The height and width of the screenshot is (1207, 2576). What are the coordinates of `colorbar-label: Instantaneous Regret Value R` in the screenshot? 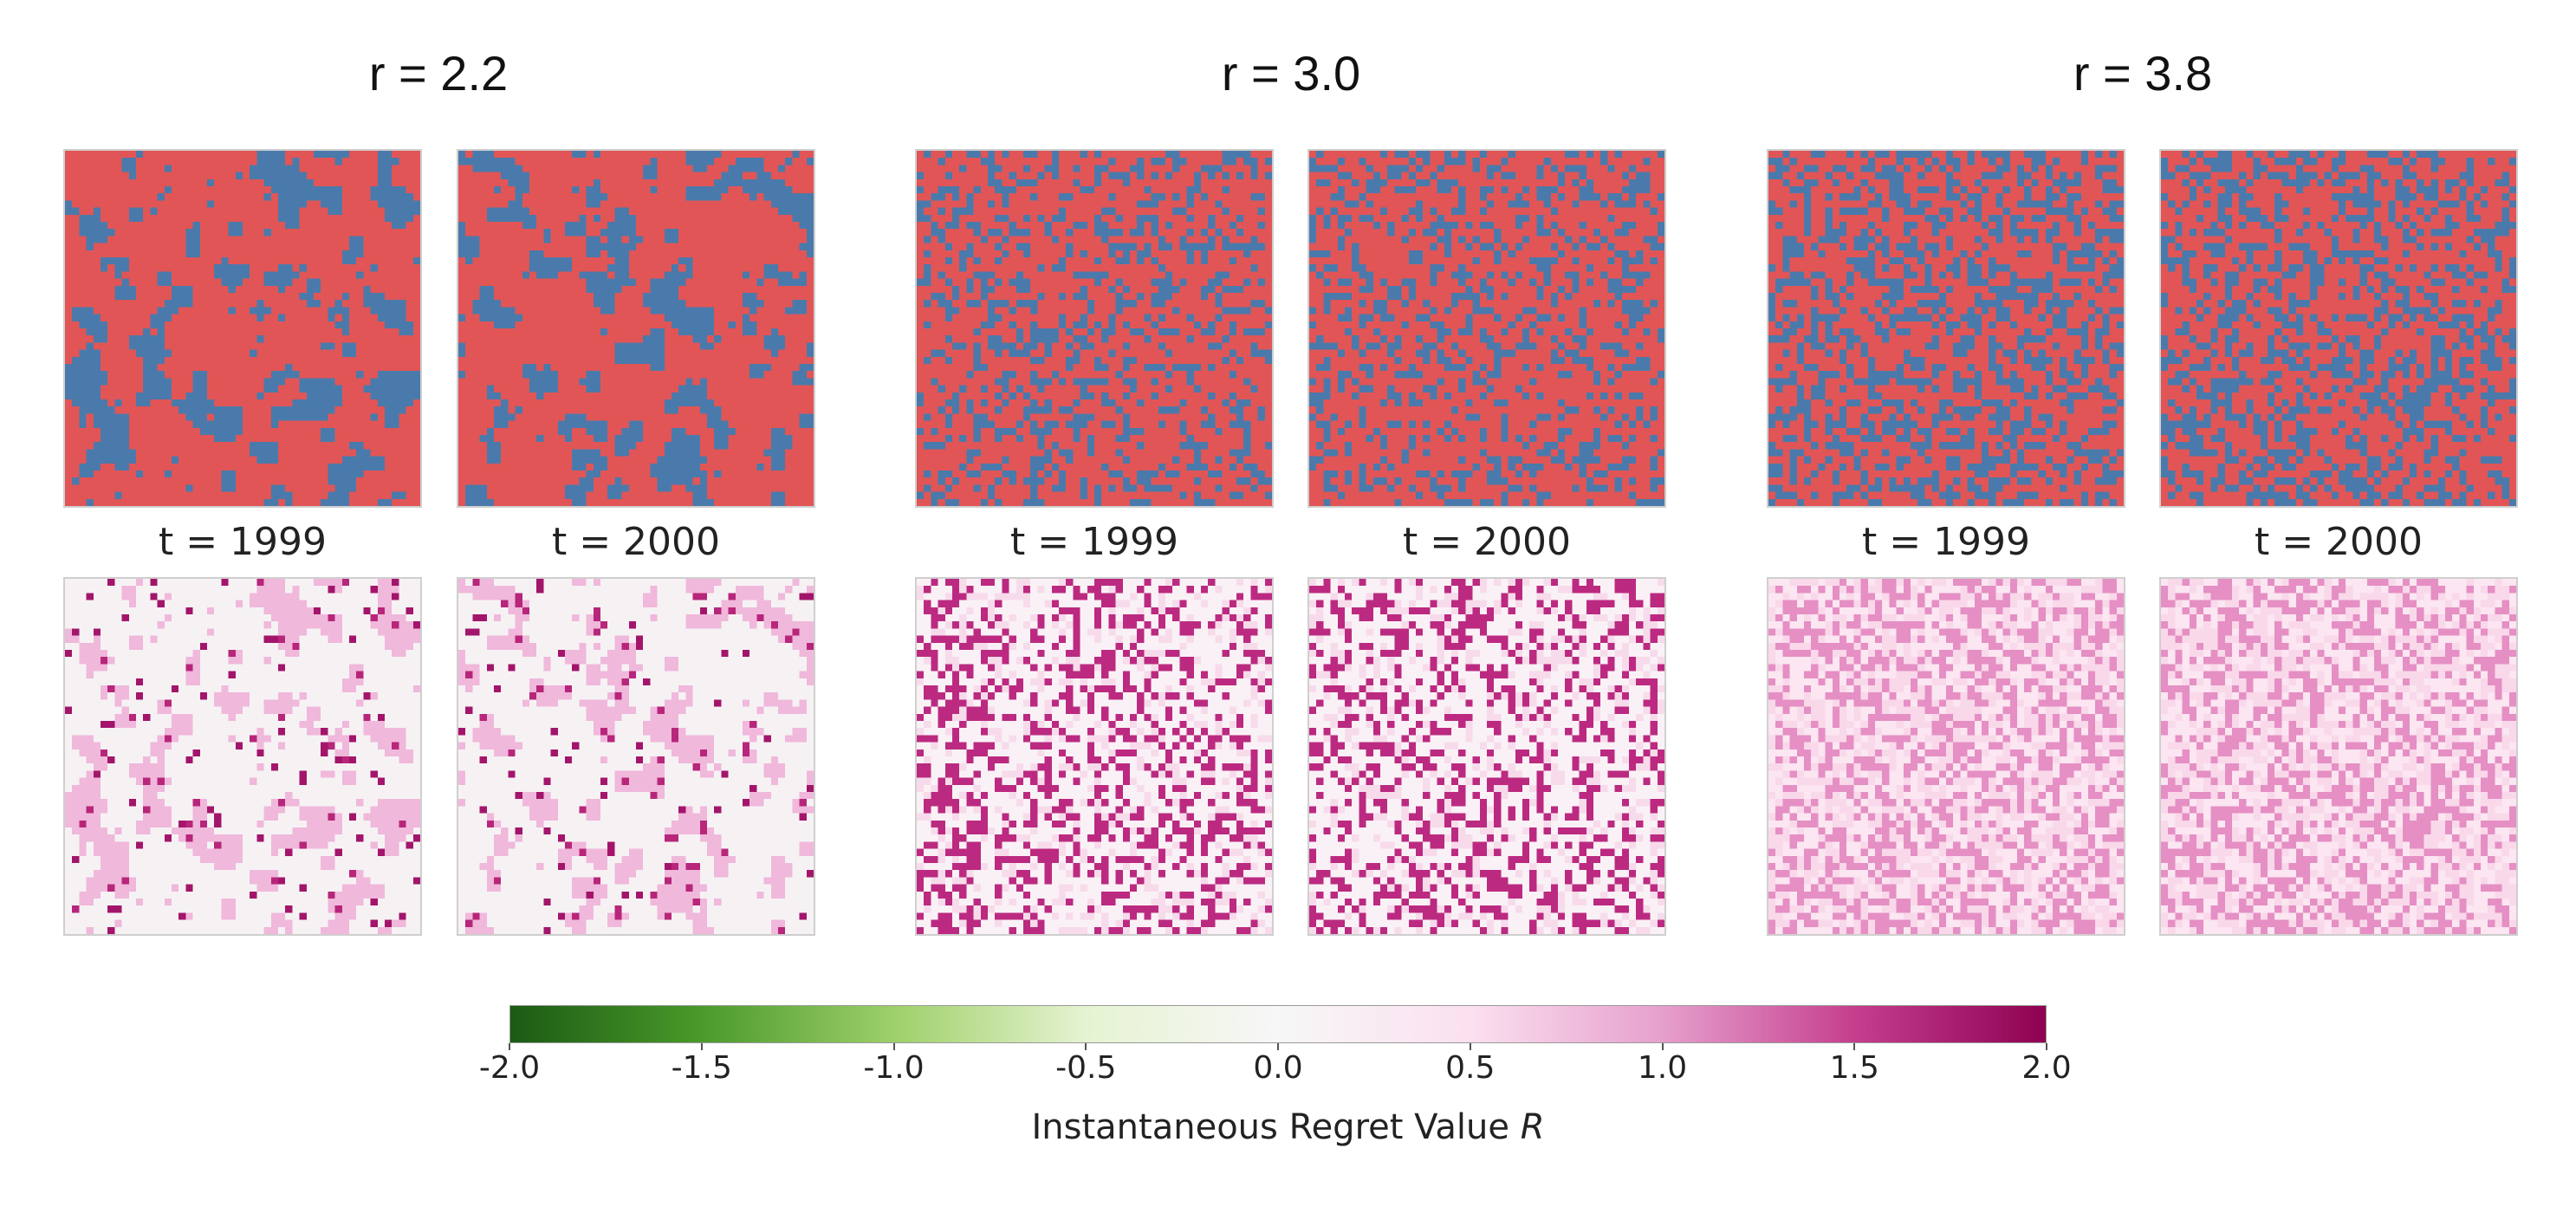 It's located at (1288, 1127).